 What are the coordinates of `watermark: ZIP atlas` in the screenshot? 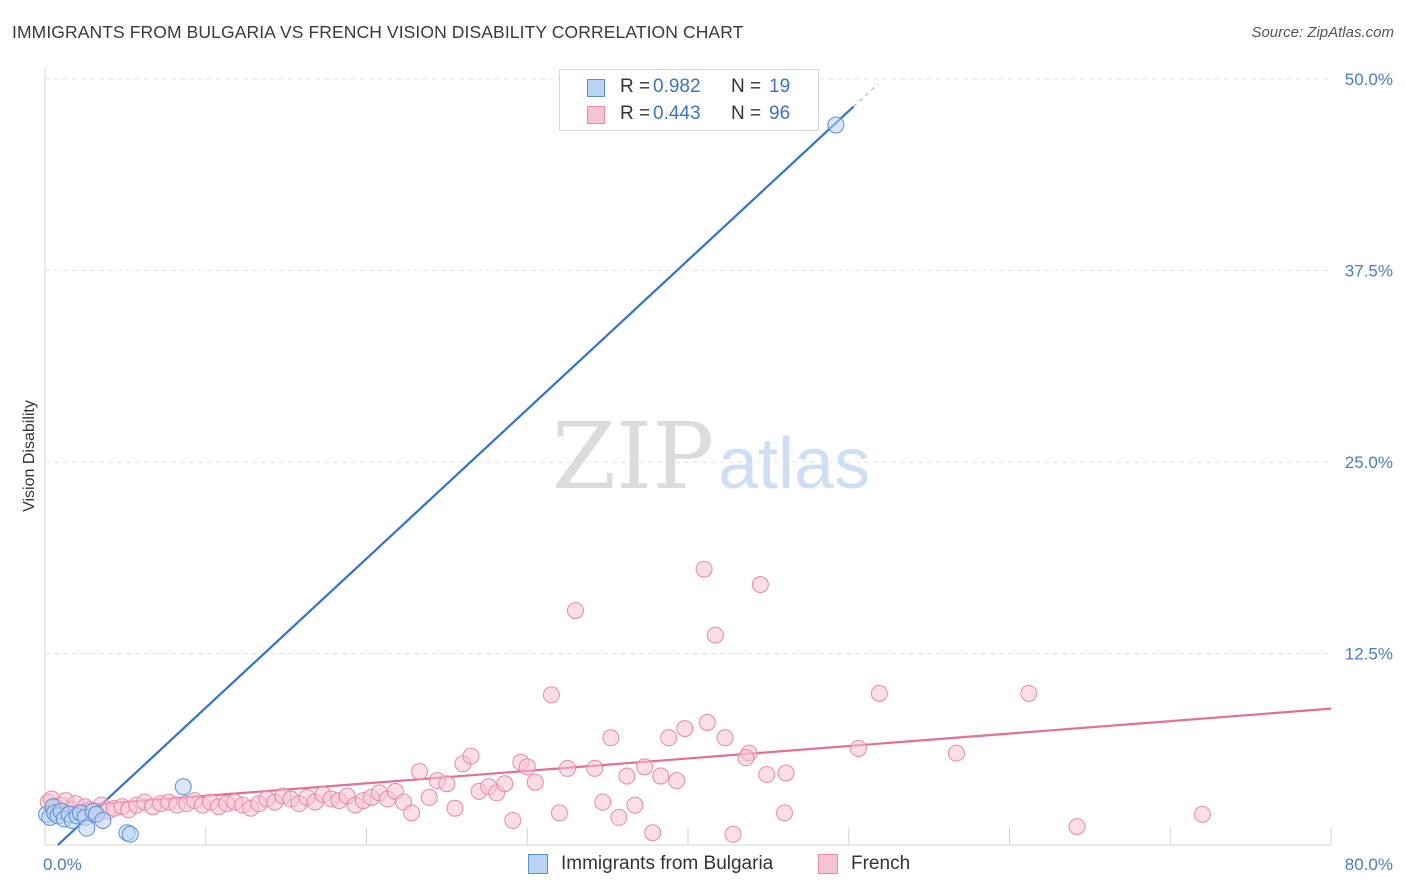 It's located at (711, 456).